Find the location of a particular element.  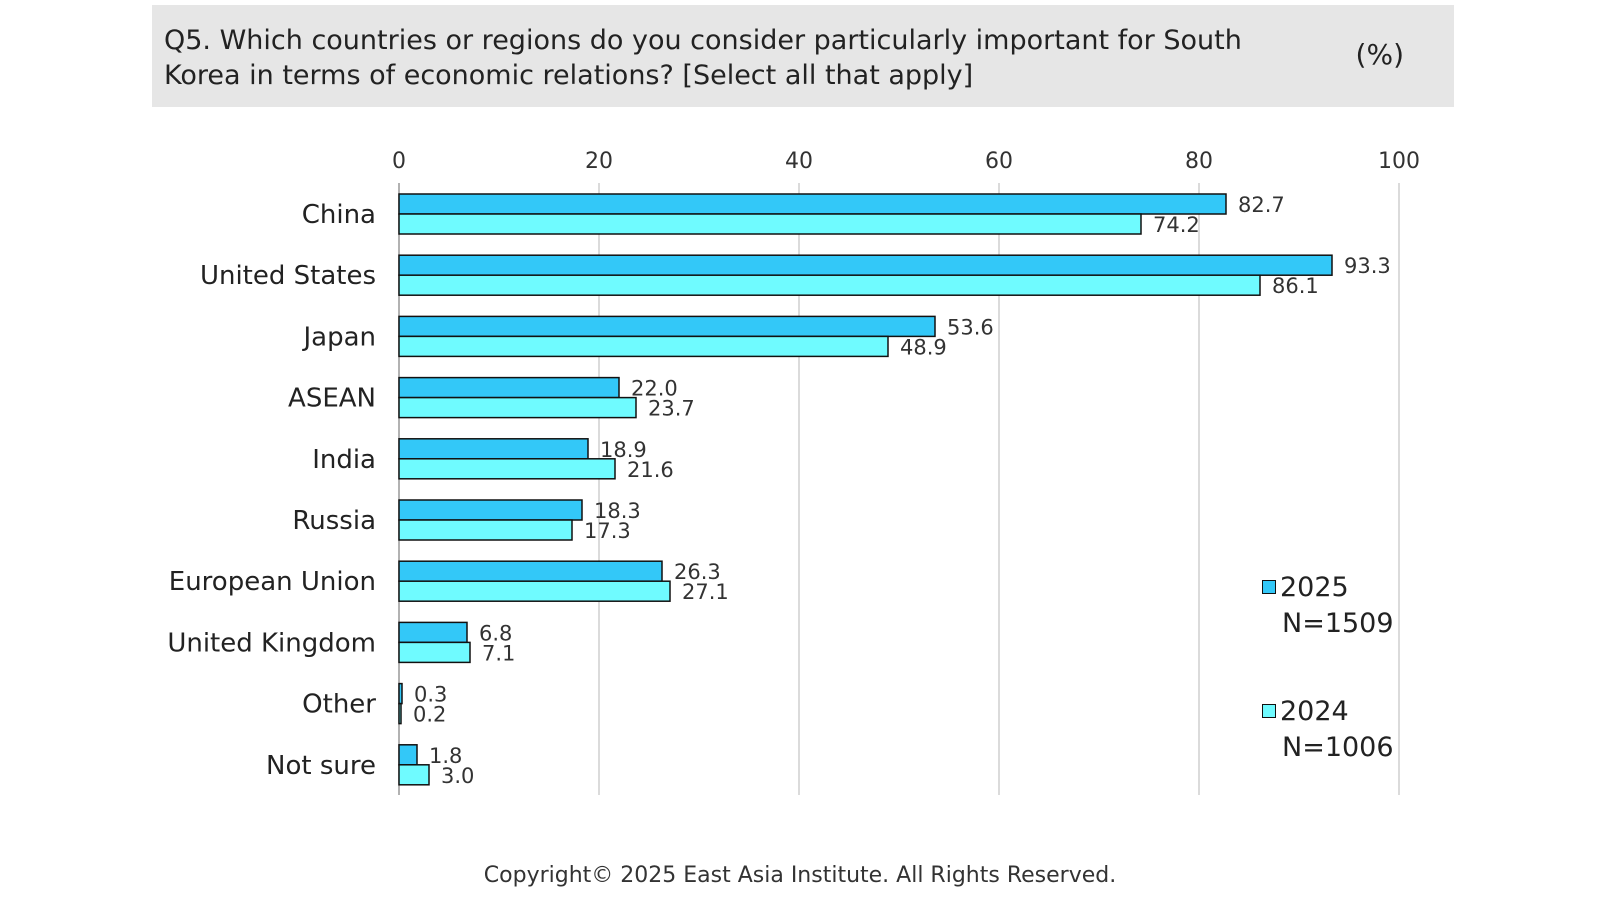

data-label-2024: 74.2 is located at coordinates (1176, 225).